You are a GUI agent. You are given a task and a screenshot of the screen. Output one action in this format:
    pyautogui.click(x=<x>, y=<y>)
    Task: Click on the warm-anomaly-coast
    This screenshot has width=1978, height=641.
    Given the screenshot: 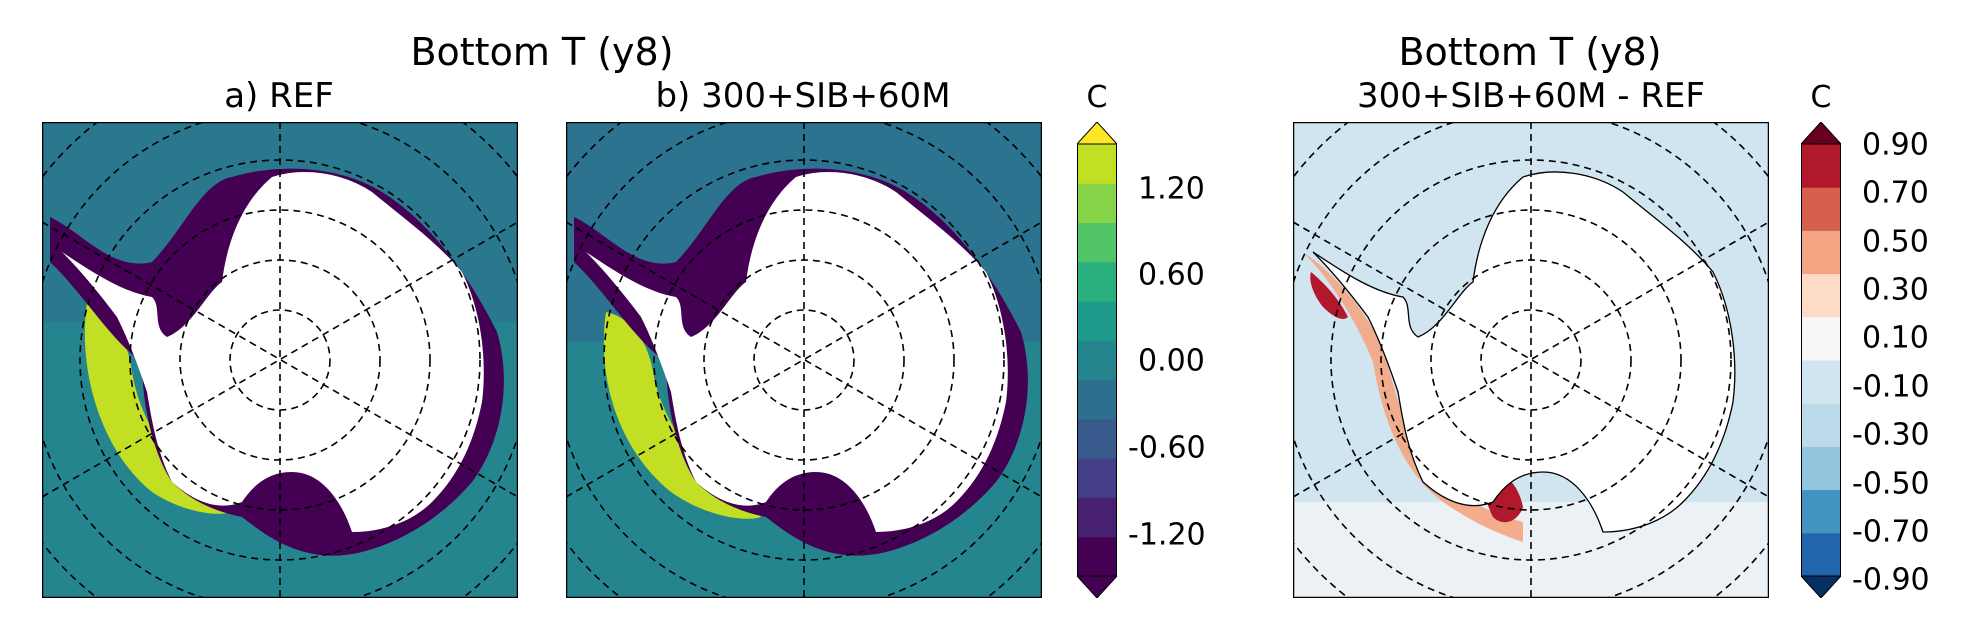 What is the action you would take?
    pyautogui.click(x=1413, y=397)
    